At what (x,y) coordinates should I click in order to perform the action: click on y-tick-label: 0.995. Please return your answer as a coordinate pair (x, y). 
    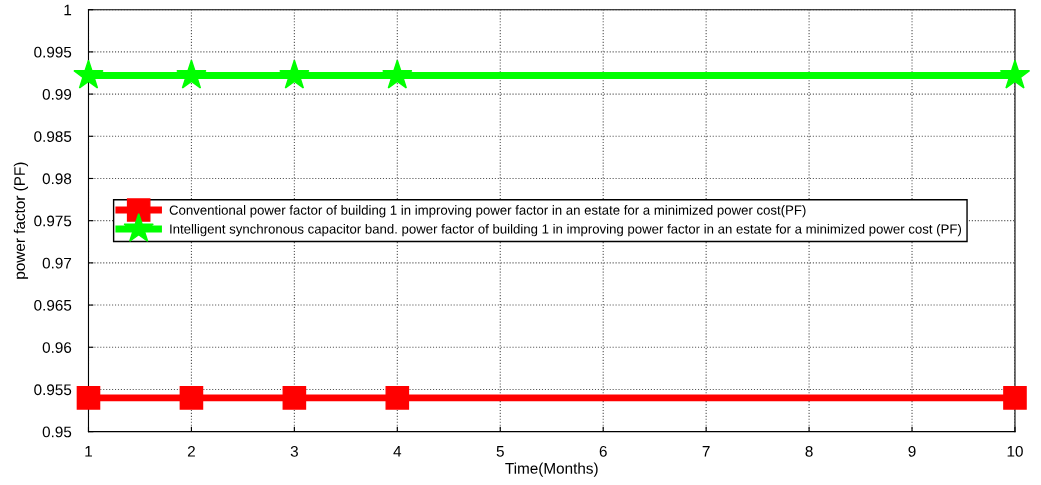
    Looking at the image, I should click on (53, 52).